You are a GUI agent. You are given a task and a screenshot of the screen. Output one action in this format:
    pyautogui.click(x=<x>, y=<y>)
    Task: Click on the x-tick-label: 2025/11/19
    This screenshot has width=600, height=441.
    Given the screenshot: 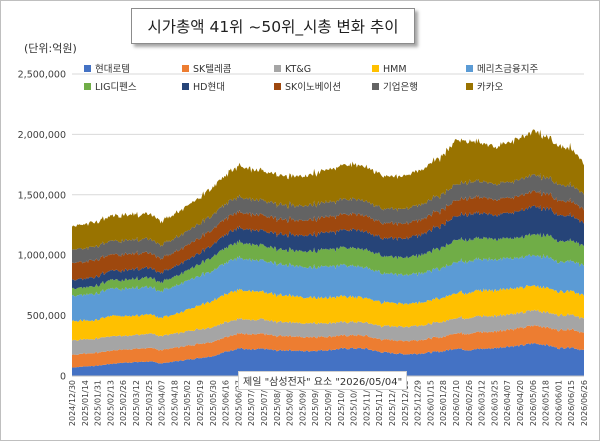 What is the action you would take?
    pyautogui.click(x=379, y=403)
    